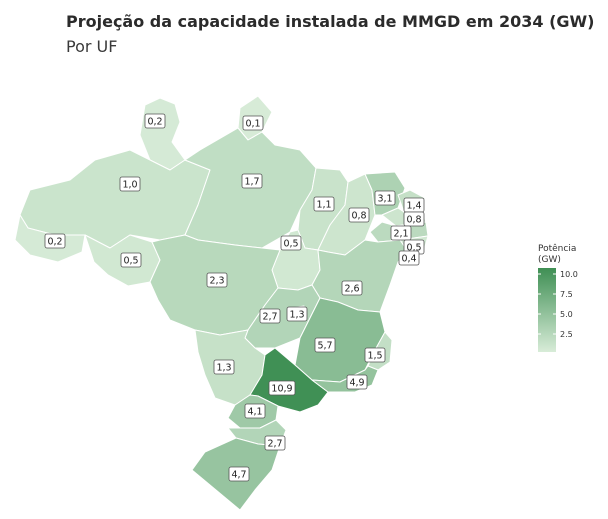  I want to click on label-PA: 1,7, so click(252, 181).